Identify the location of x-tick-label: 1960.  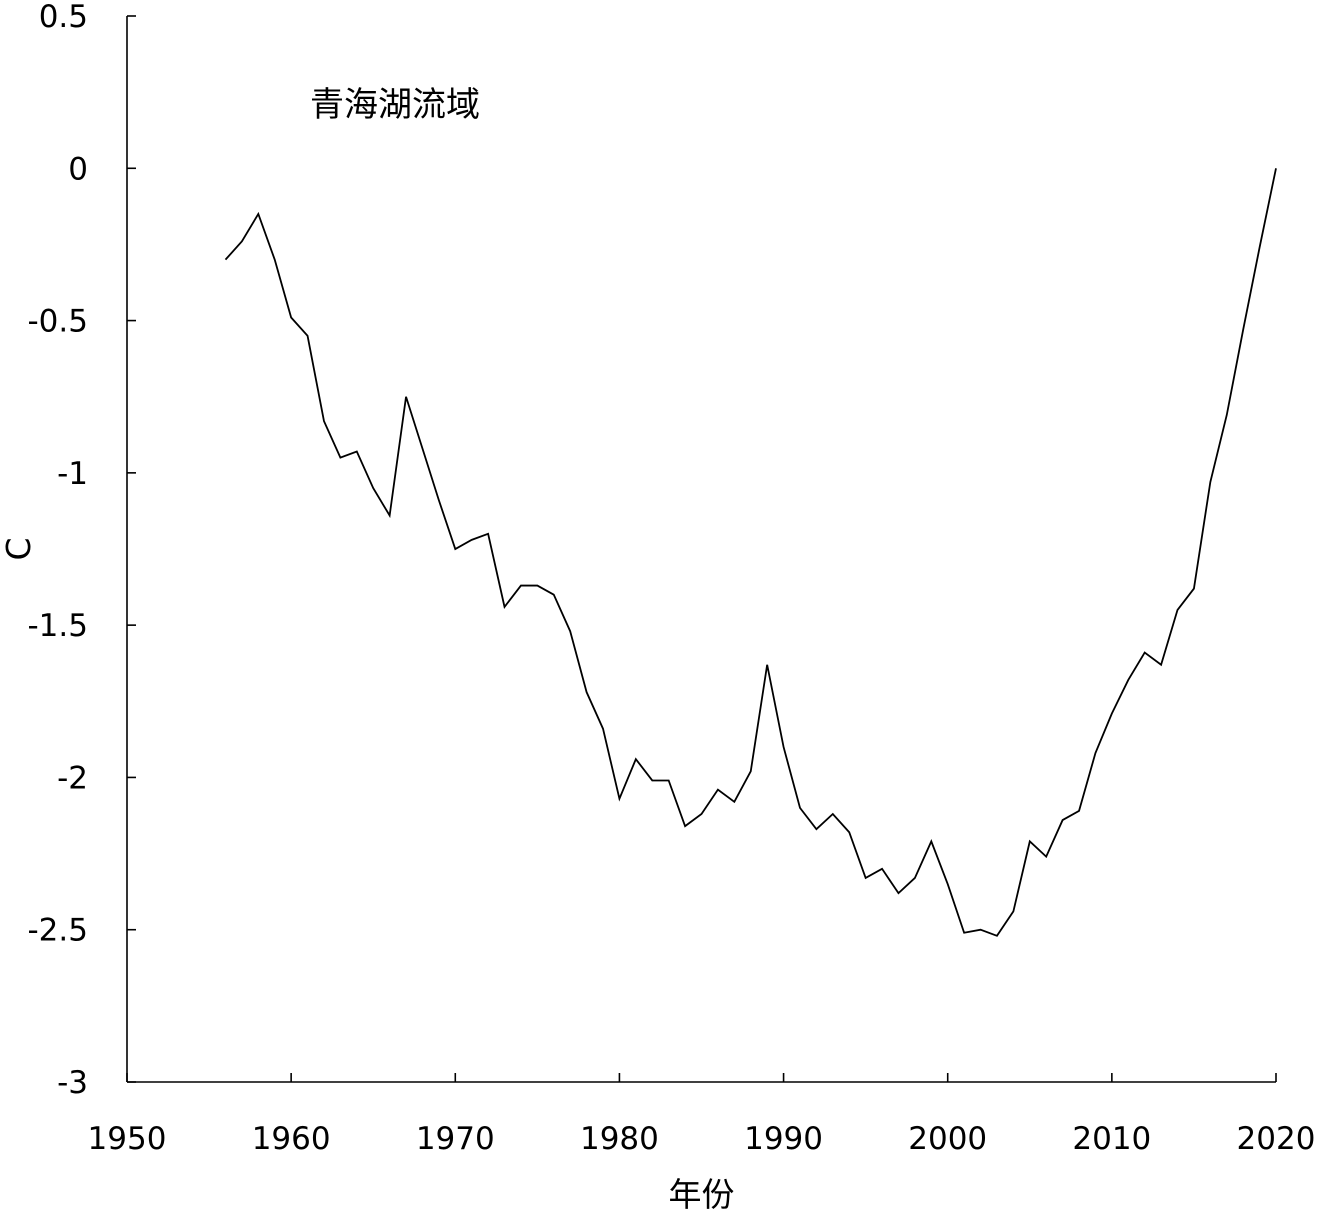
(291, 1139).